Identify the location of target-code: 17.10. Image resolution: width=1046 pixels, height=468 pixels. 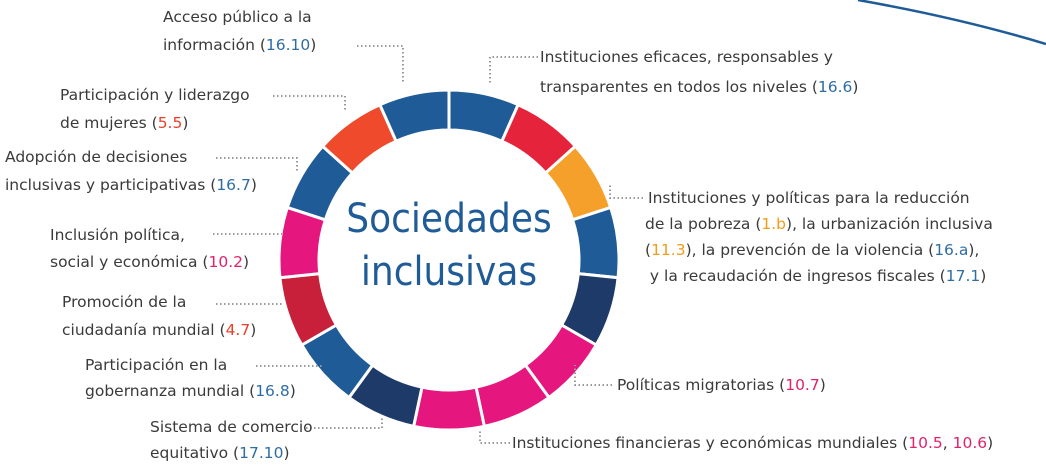
(261, 453).